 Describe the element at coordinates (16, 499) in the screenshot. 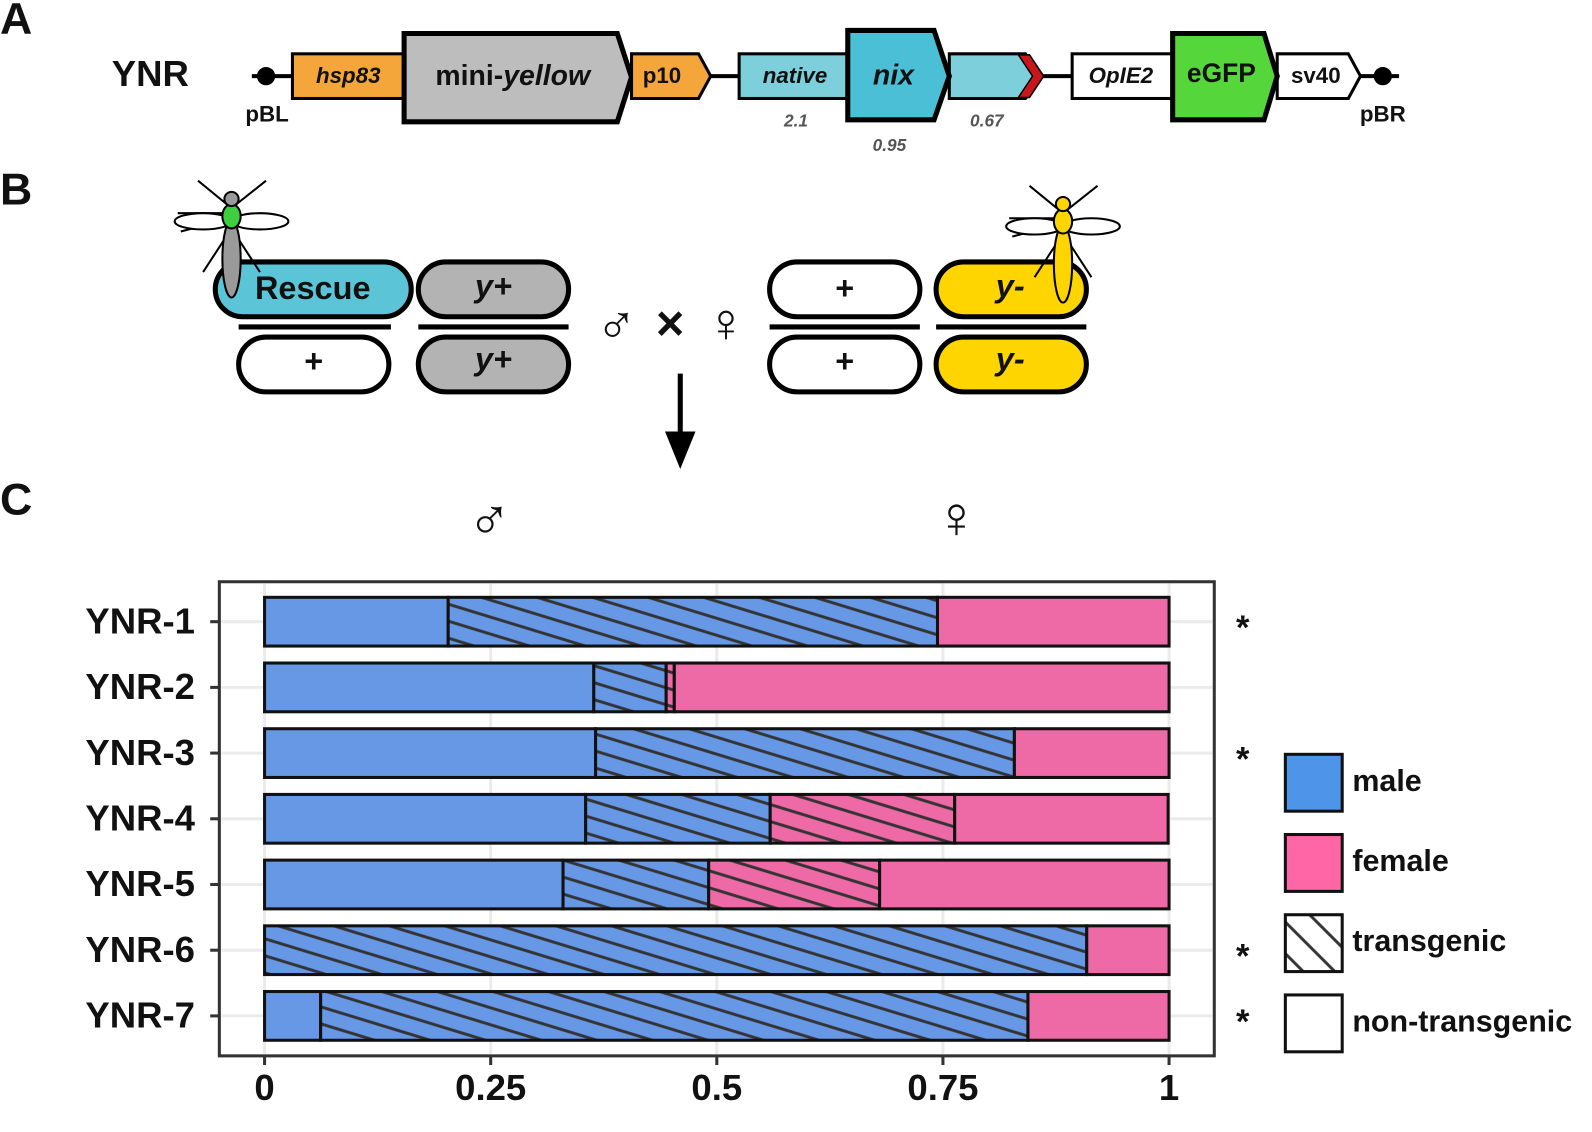

I see `panel-label: C` at that location.